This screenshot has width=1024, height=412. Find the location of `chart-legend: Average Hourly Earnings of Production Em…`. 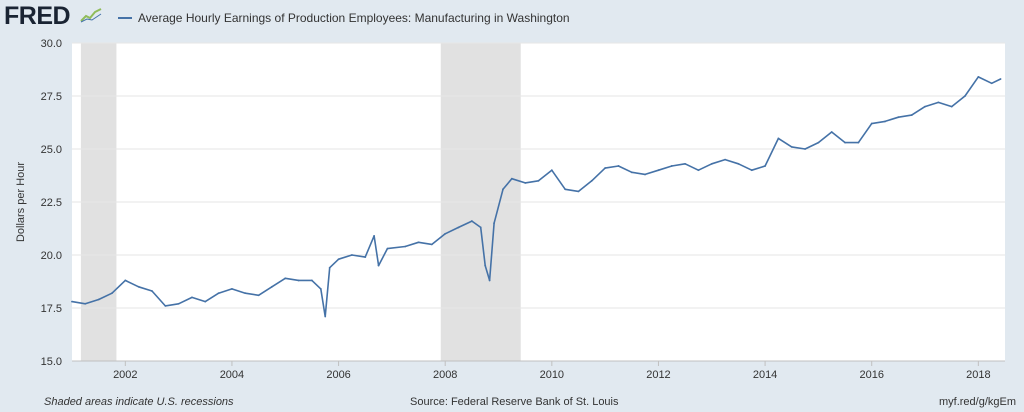

chart-legend: Average Hourly Earnings of Production Em… is located at coordinates (344, 18).